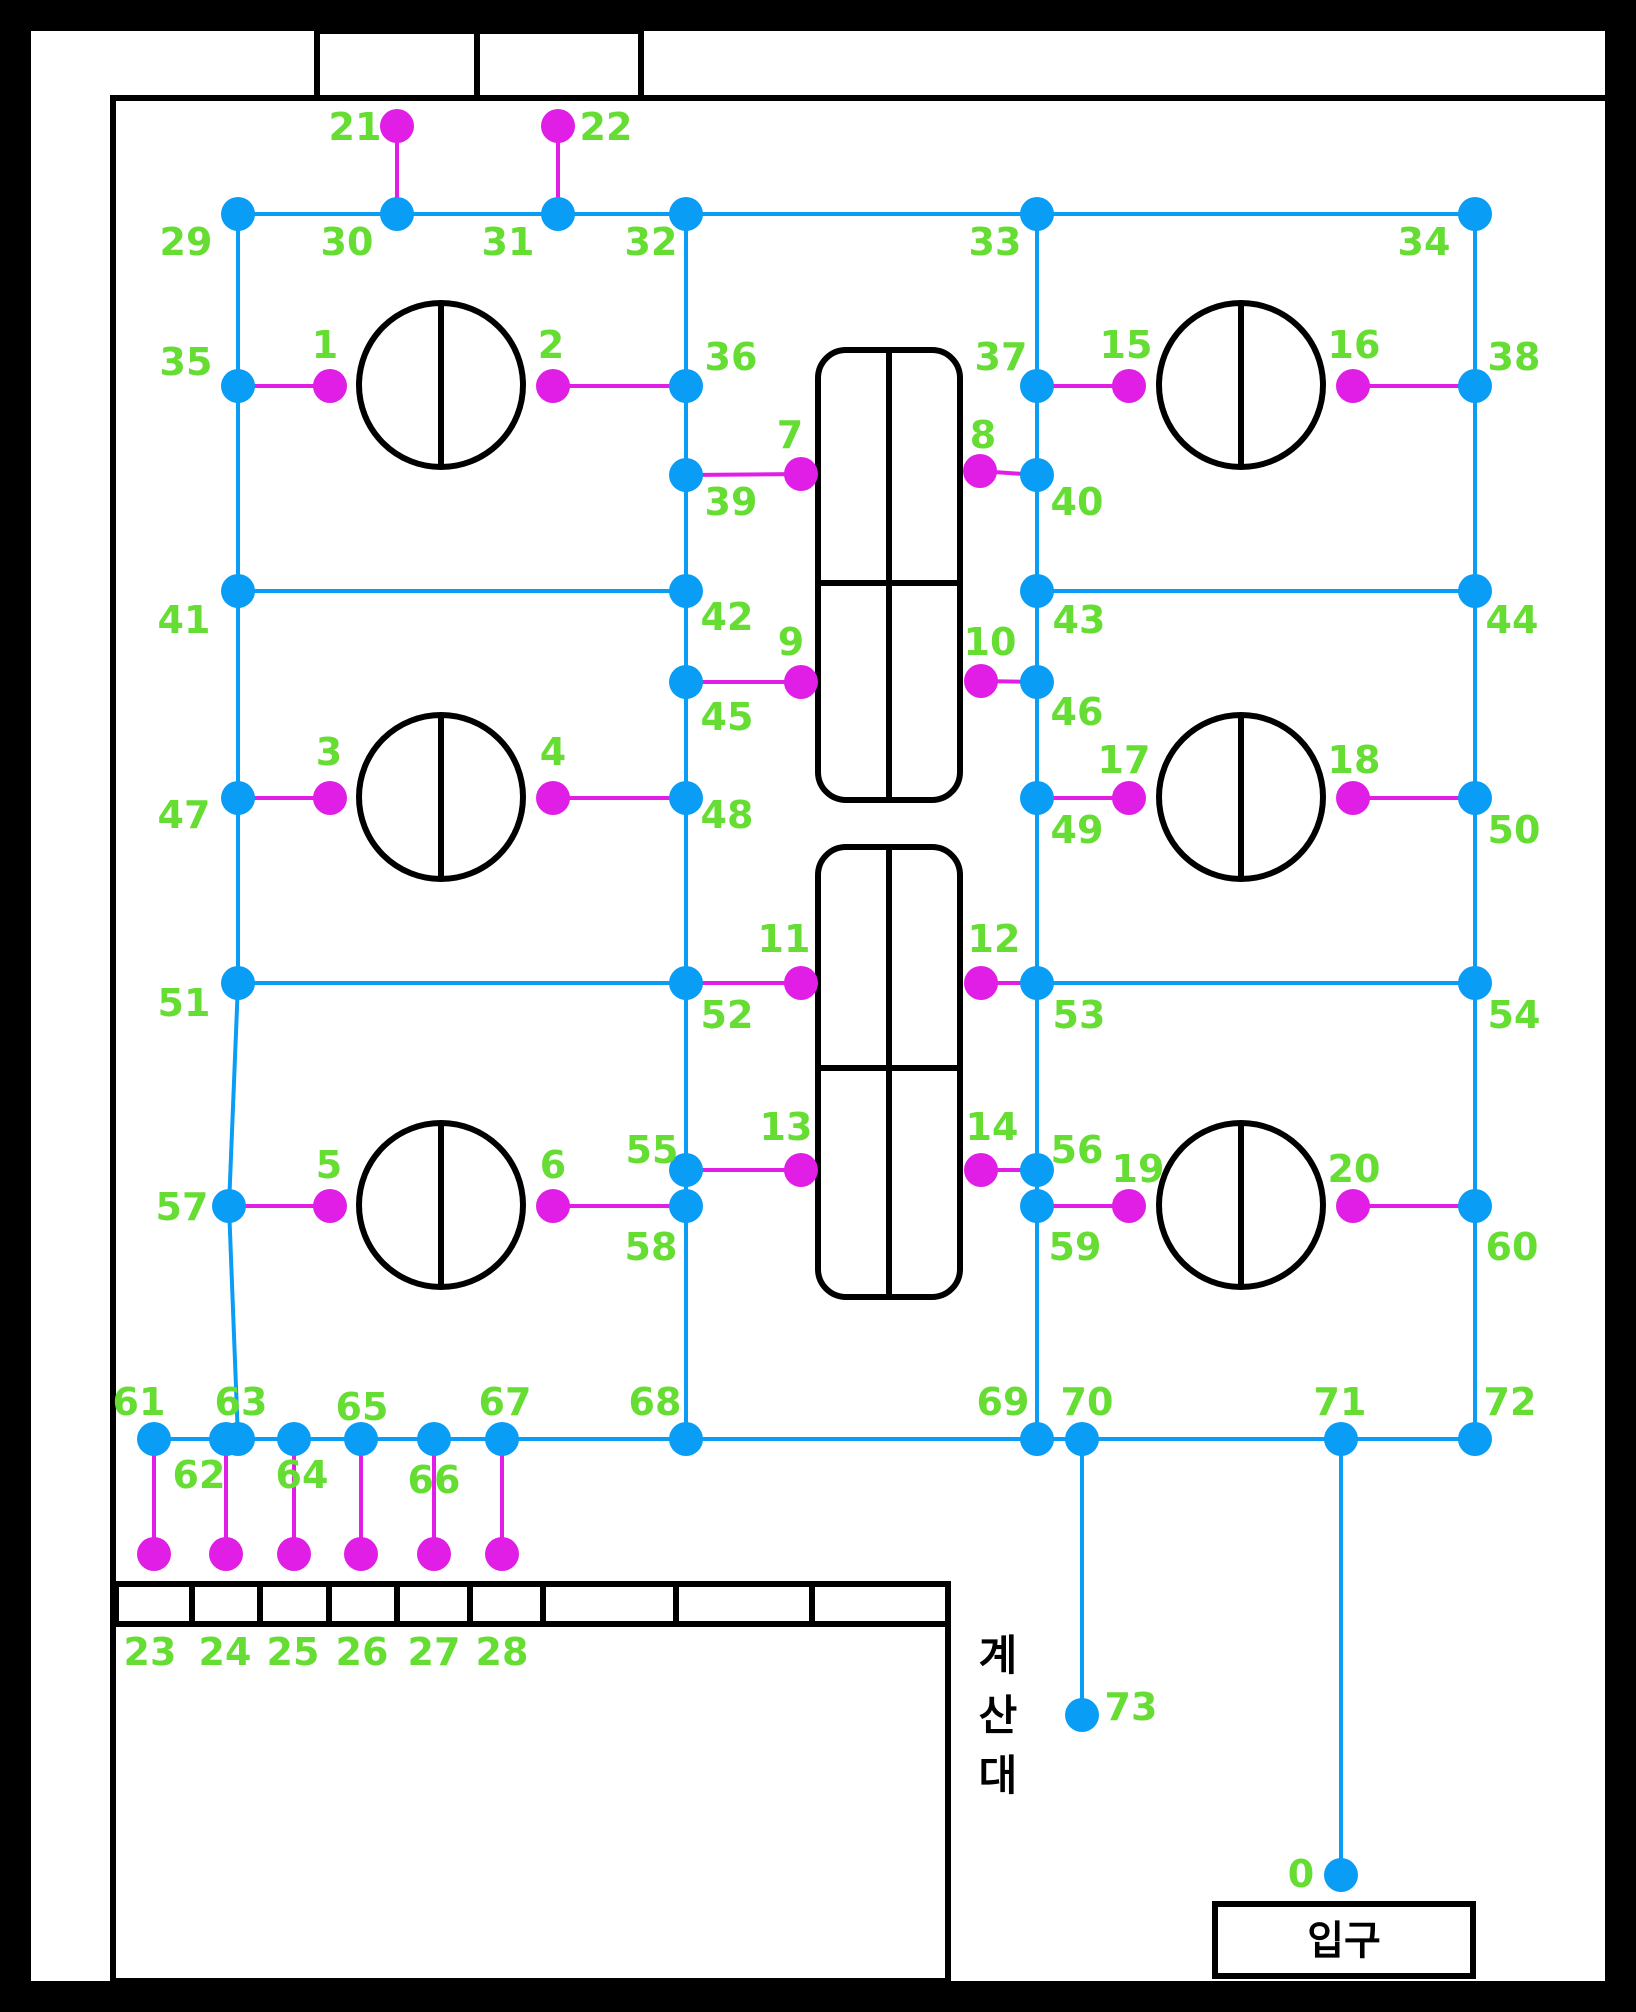 The width and height of the screenshot is (1636, 2012). Describe the element at coordinates (1510, 1402) in the screenshot. I see `node-label-72: 72` at that location.